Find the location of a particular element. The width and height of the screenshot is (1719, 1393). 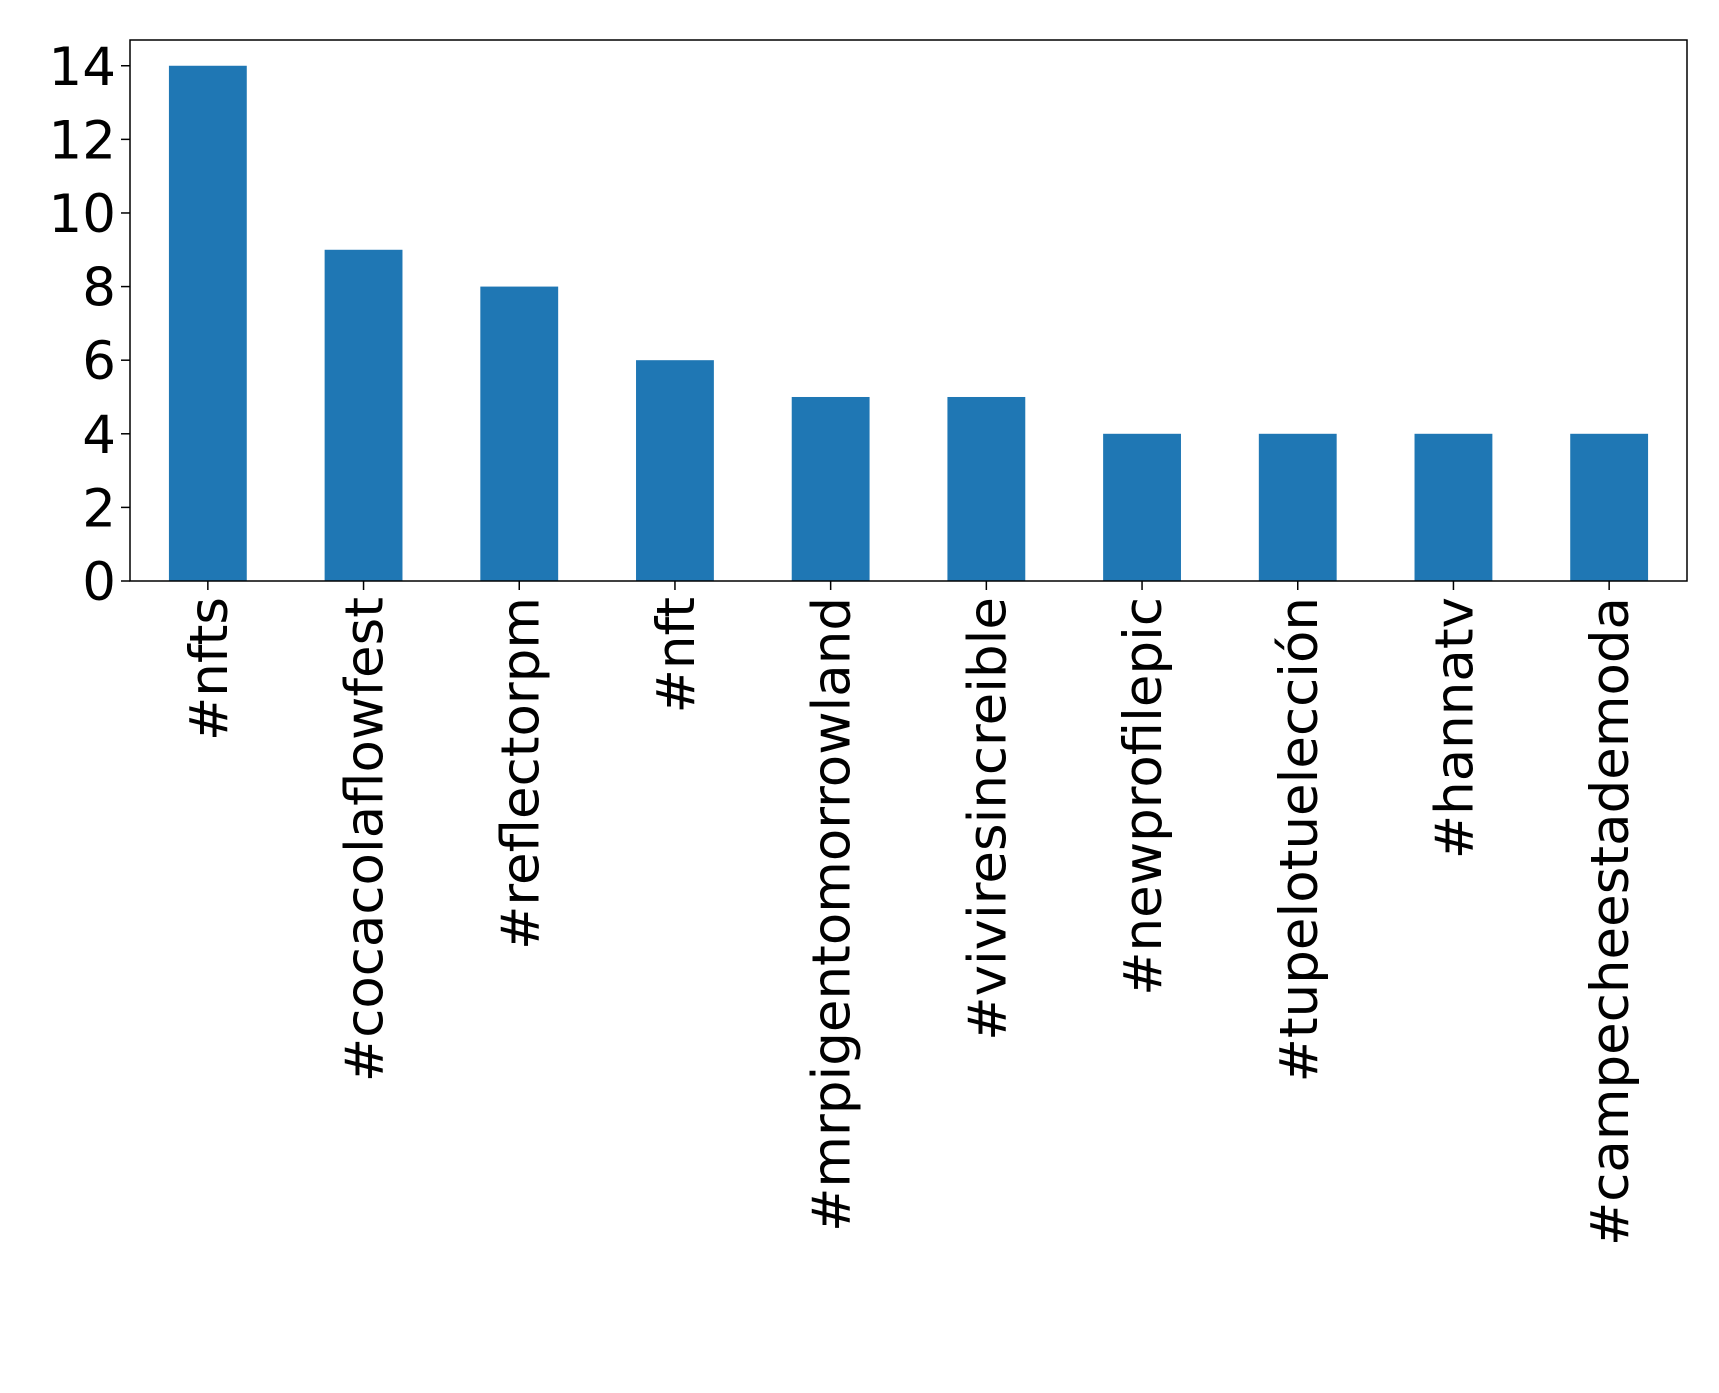

x-tick-label: #newprofilepic is located at coordinates (1143, 796).